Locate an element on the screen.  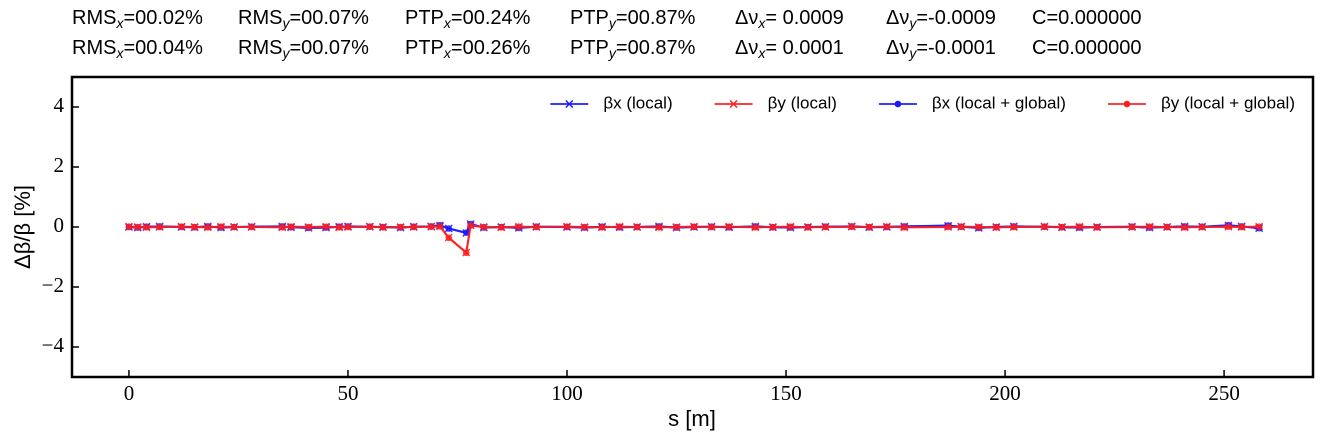
header-stat: PTPx=00.24% is located at coordinates (468, 18).